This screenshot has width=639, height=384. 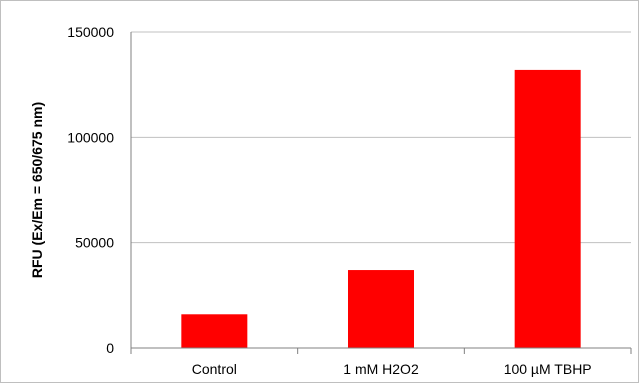 What do you see at coordinates (90, 32) in the screenshot?
I see `y-tick-label: 150000` at bounding box center [90, 32].